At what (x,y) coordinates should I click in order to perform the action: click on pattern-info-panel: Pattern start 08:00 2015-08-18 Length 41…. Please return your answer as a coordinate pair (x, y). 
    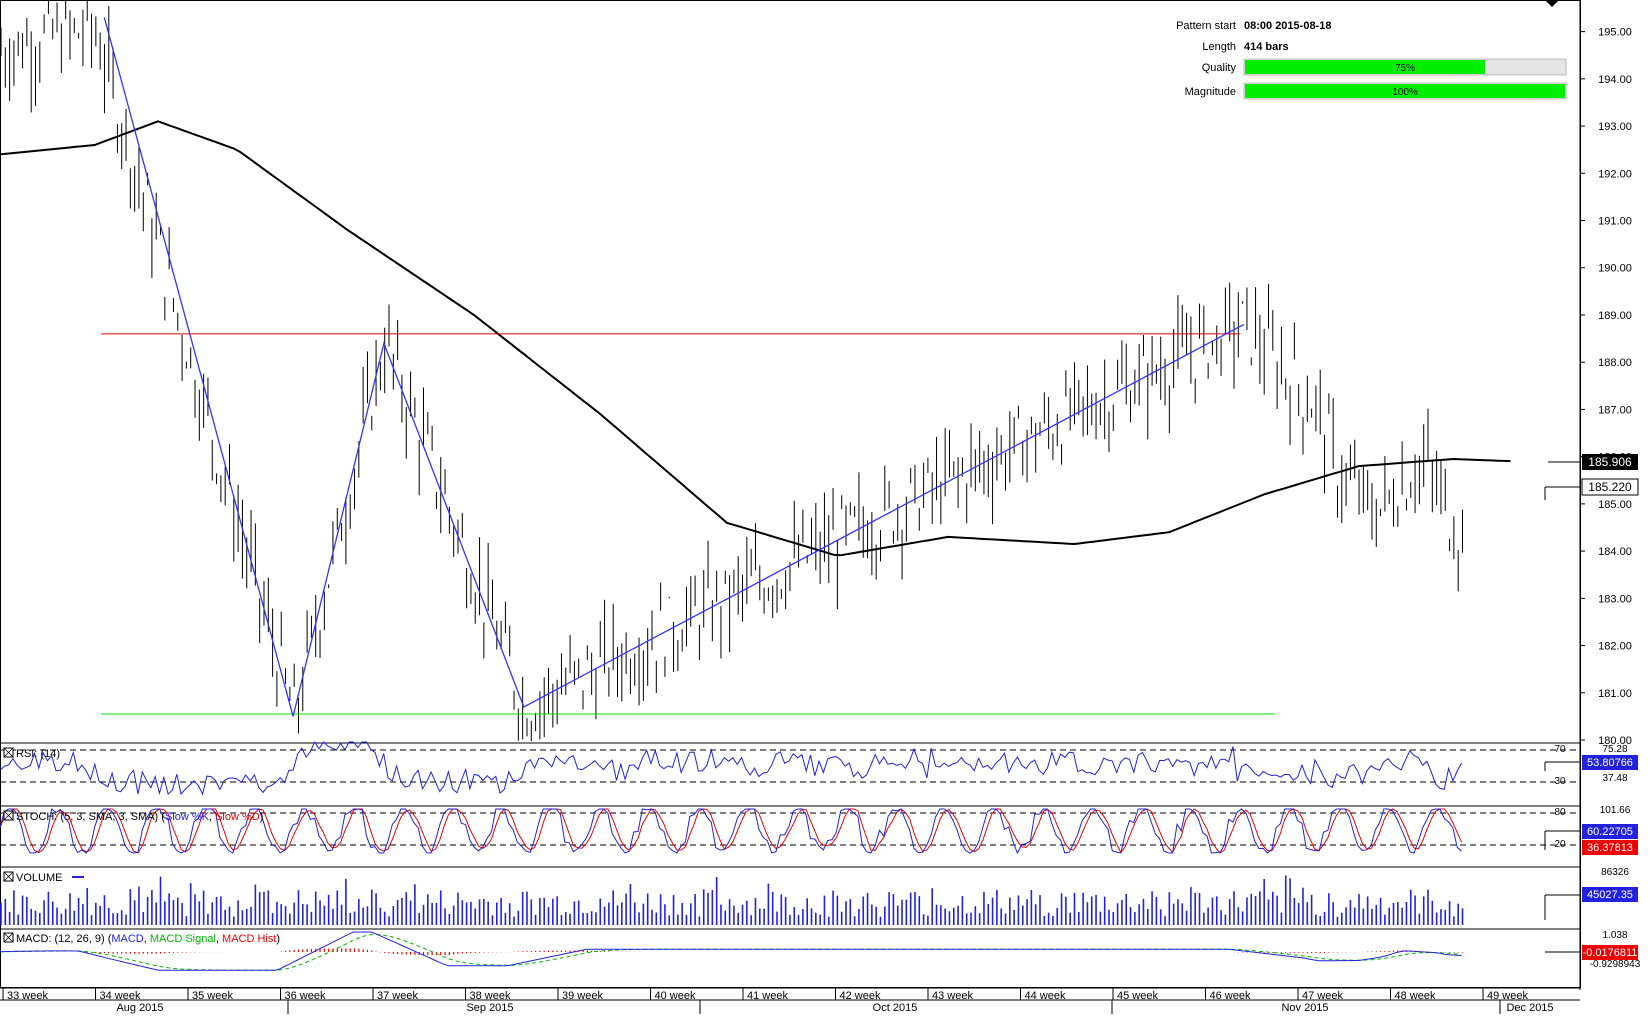
    Looking at the image, I should click on (1371, 60).